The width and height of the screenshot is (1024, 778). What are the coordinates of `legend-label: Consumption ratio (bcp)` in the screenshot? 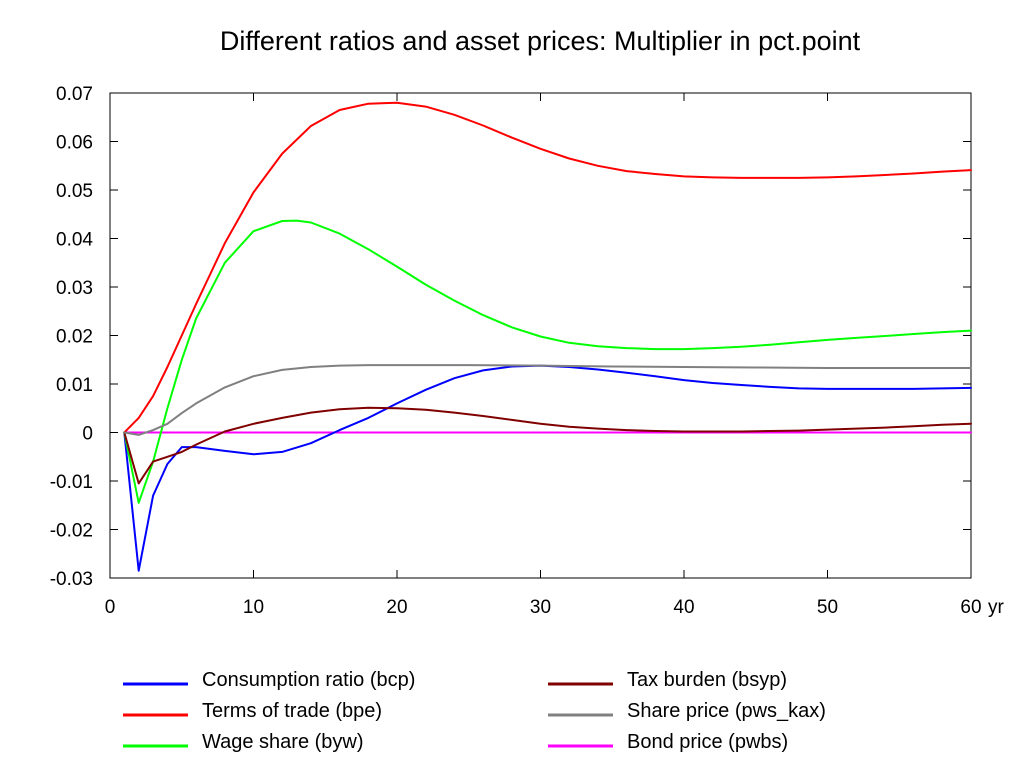 It's located at (308, 680).